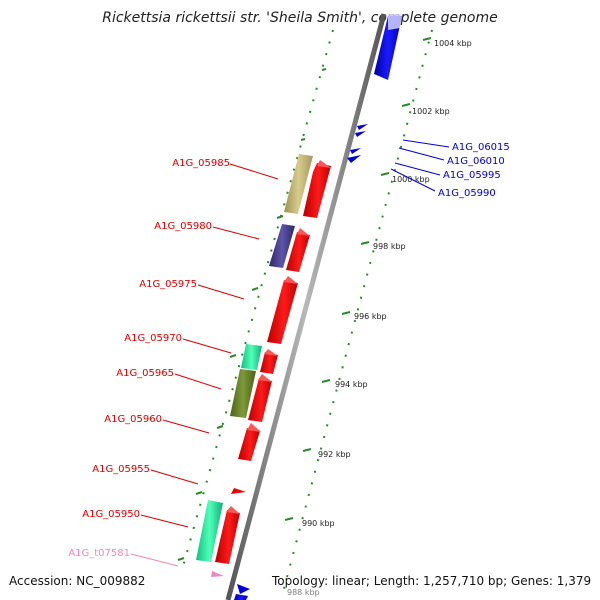 The image size is (600, 600). Describe the element at coordinates (201, 163) in the screenshot. I see `gene-label-A1G_05985: A1G_05985` at that location.